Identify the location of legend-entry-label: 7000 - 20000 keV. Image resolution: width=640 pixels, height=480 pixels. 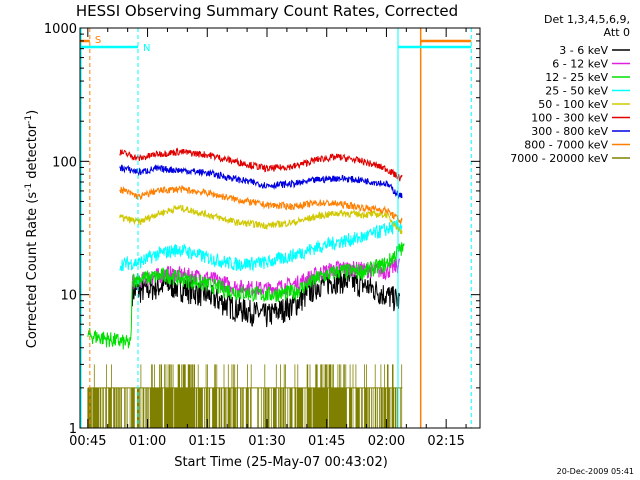
(559, 158).